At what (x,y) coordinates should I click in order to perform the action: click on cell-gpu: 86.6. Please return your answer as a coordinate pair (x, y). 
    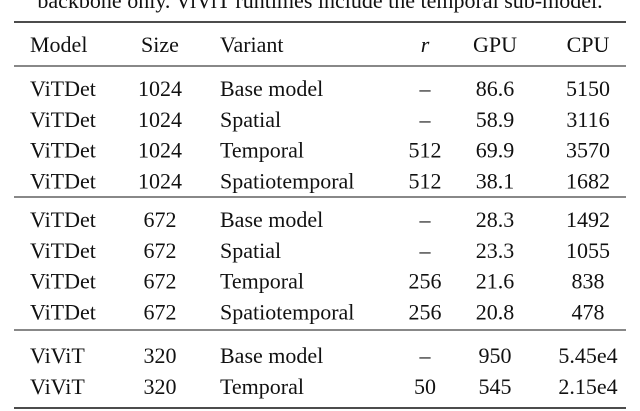
    Looking at the image, I should click on (495, 88).